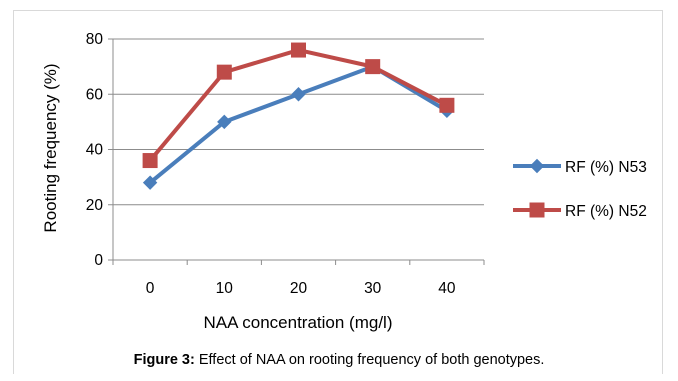 The image size is (678, 381). What do you see at coordinates (298, 322) in the screenshot?
I see `x-axis-title: NAA concentration (mg/l)` at bounding box center [298, 322].